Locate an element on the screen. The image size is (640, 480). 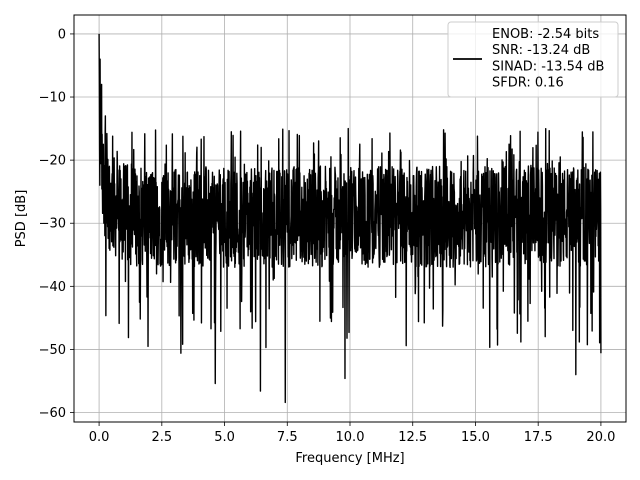
x-tick-label: 10.0 is located at coordinates (350, 437).